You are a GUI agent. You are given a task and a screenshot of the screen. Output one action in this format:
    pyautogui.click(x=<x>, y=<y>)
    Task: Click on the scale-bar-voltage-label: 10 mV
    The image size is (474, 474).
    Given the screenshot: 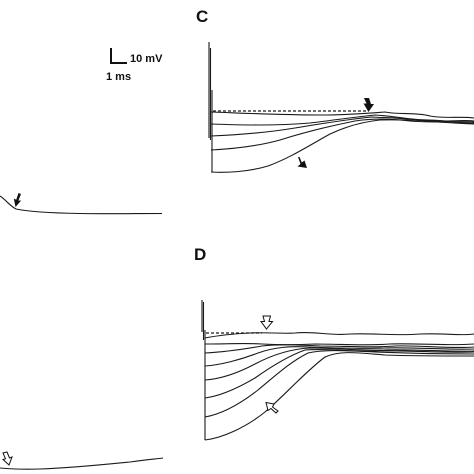 What is the action you would take?
    pyautogui.click(x=146, y=59)
    